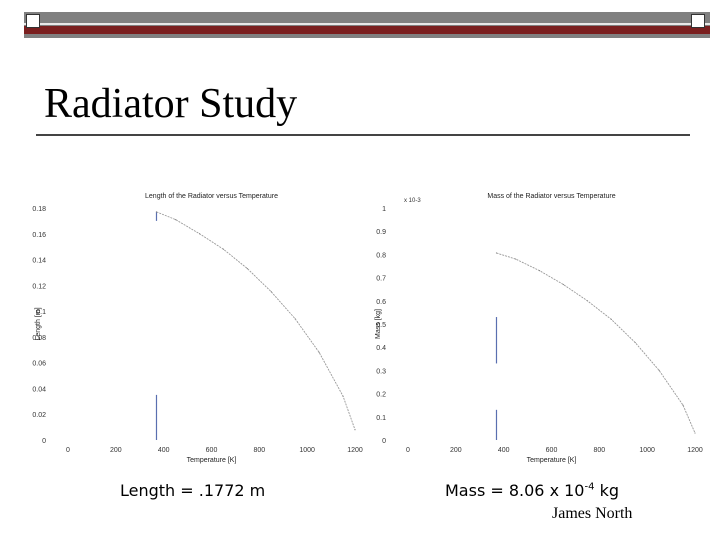  Describe the element at coordinates (384, 209) in the screenshot. I see `y-tick-label: 1` at that location.